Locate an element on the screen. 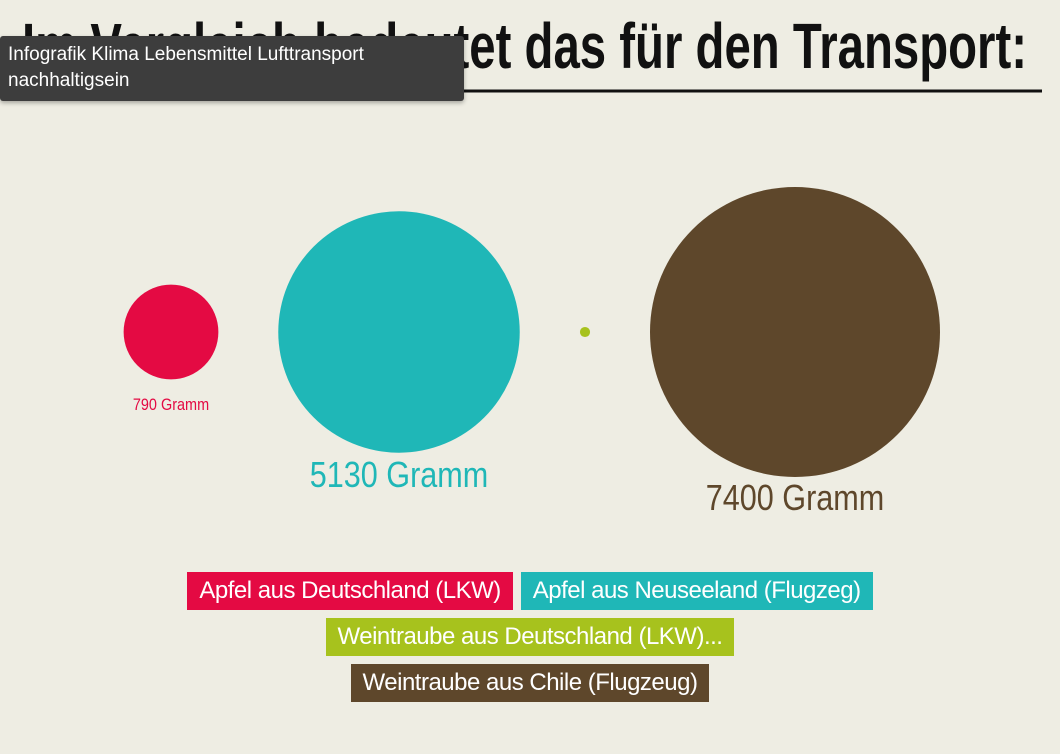 This screenshot has height=754, width=1060. legend-entry: Apfel aus Neuseeland (Flugzeg) is located at coordinates (696, 591).